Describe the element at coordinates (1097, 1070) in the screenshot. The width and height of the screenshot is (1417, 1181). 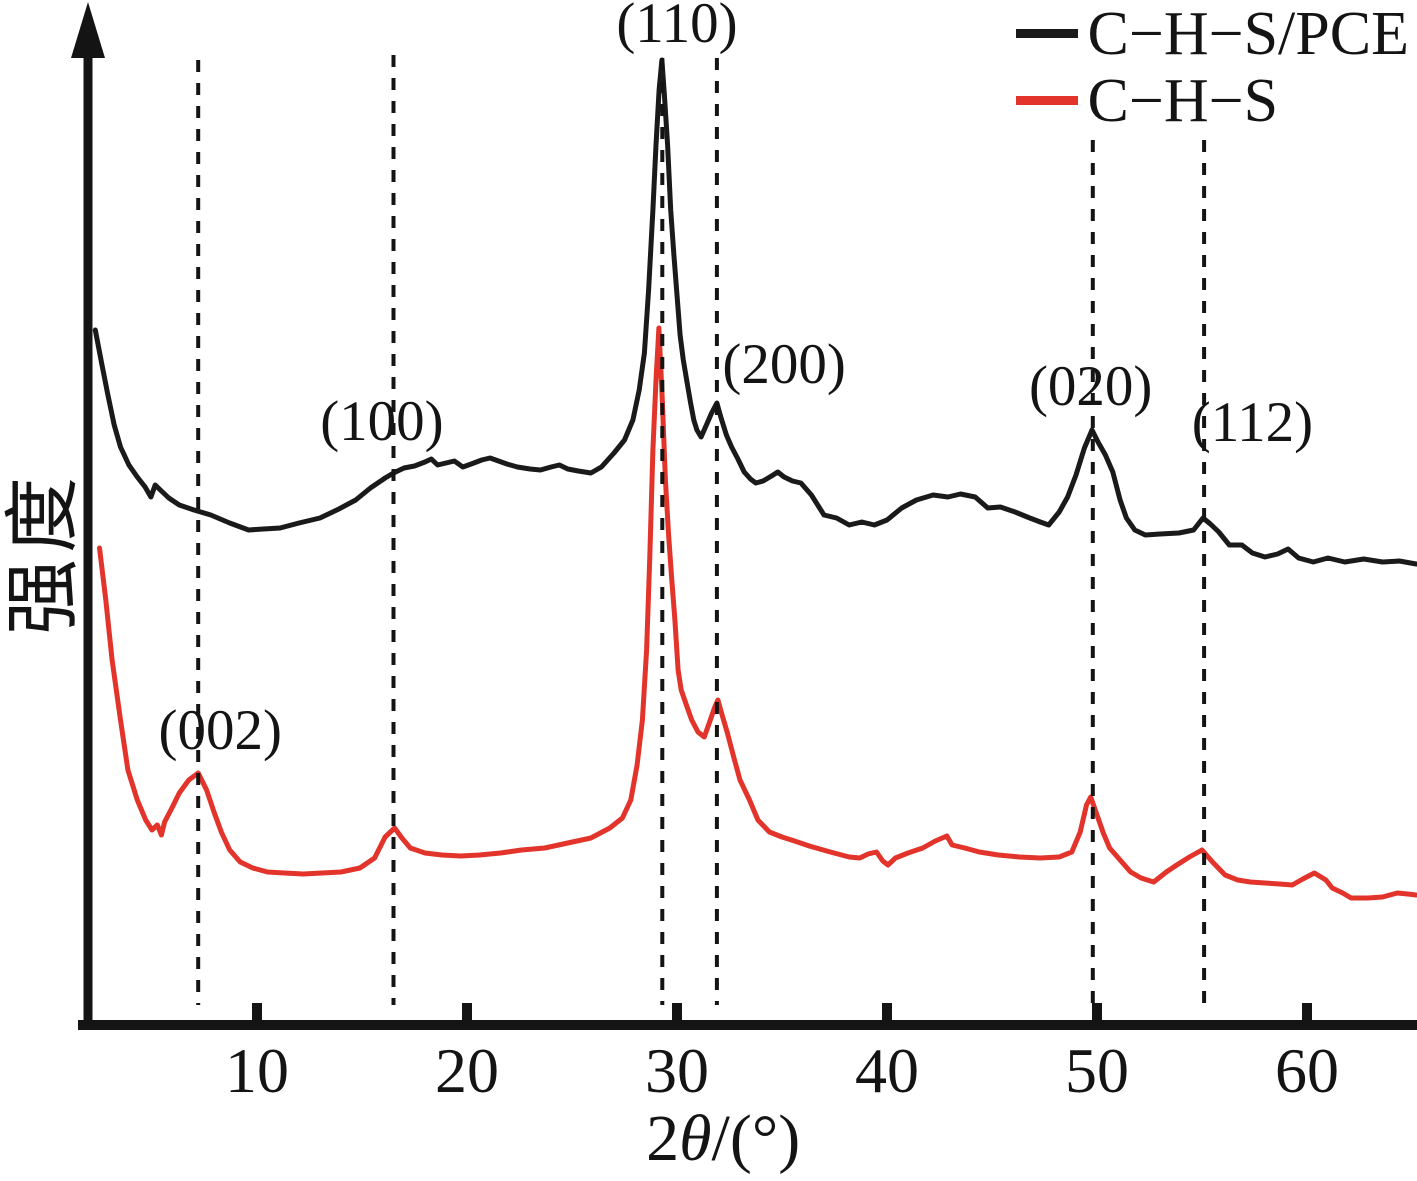
I see `x-tick-label: 50` at that location.